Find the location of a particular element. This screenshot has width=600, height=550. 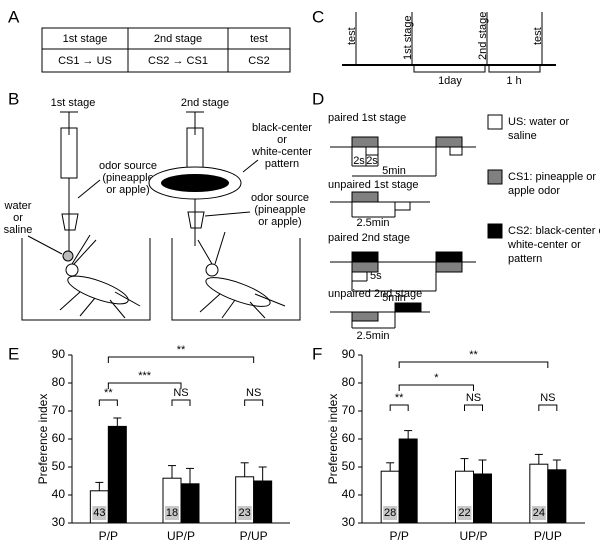

y-tick-label: 80 is located at coordinates (59, 382).